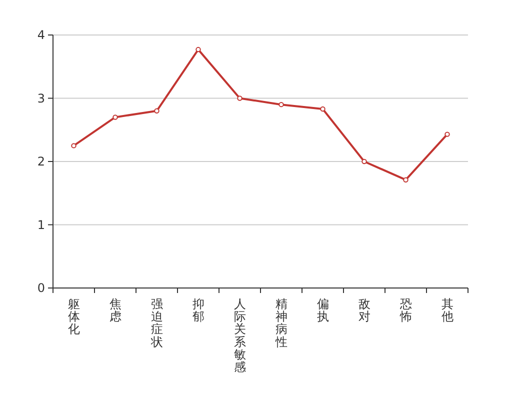  Describe the element at coordinates (447, 310) in the screenshot. I see `x-tick-label: 其他` at that location.